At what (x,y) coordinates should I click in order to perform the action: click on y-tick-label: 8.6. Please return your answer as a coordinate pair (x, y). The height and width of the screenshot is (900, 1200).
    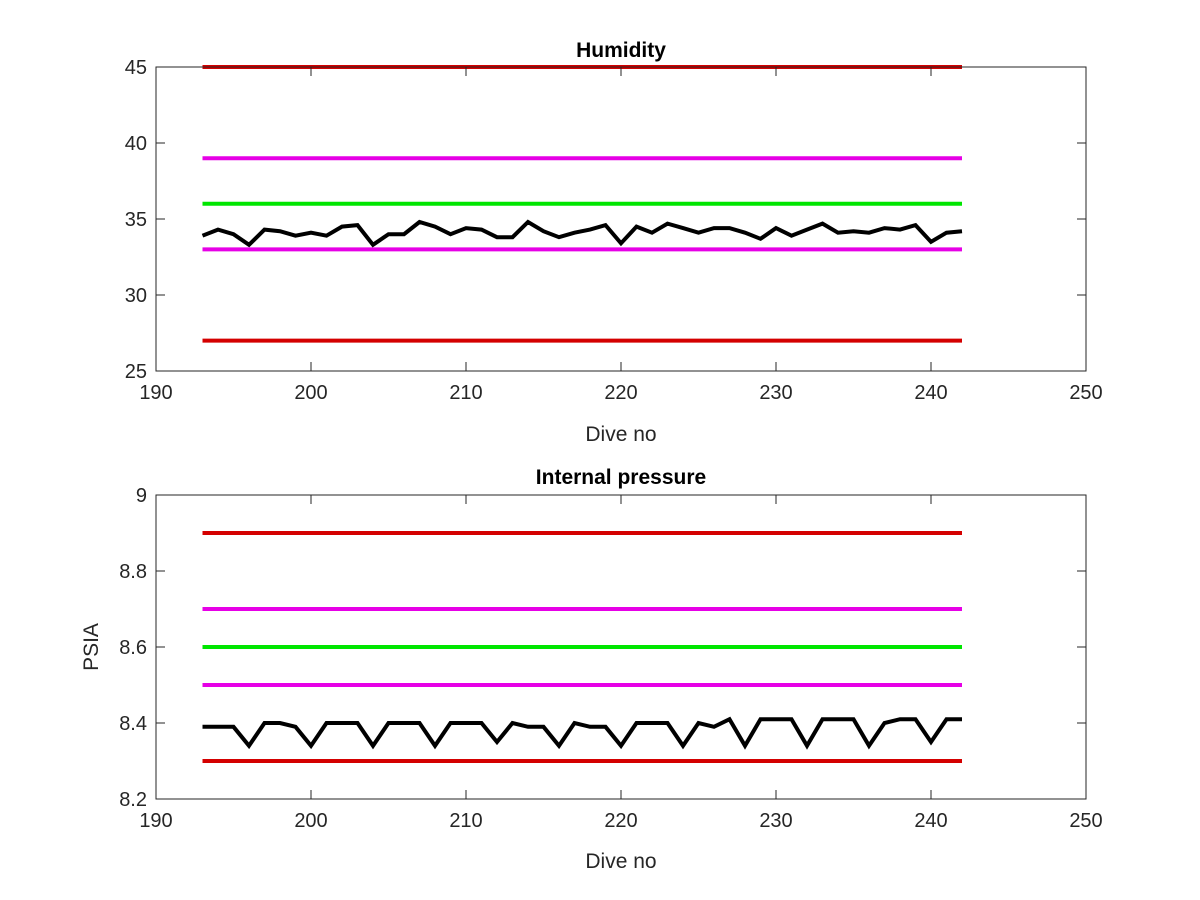
    Looking at the image, I should click on (133, 648).